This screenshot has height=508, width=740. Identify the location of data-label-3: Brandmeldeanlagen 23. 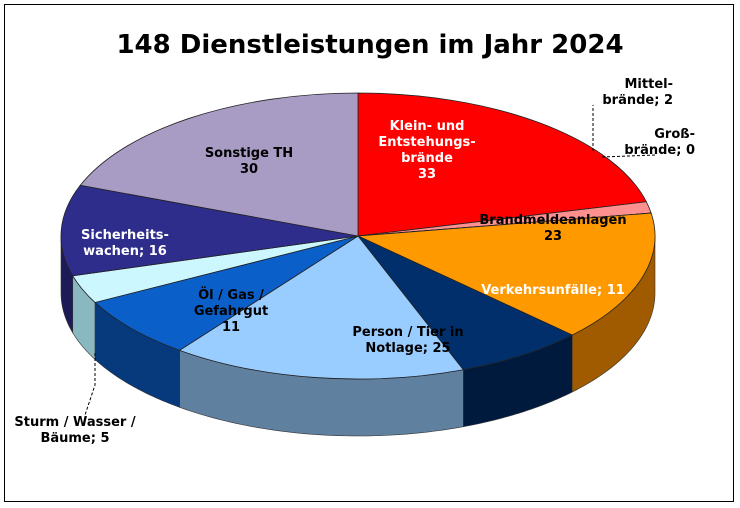
(552, 228).